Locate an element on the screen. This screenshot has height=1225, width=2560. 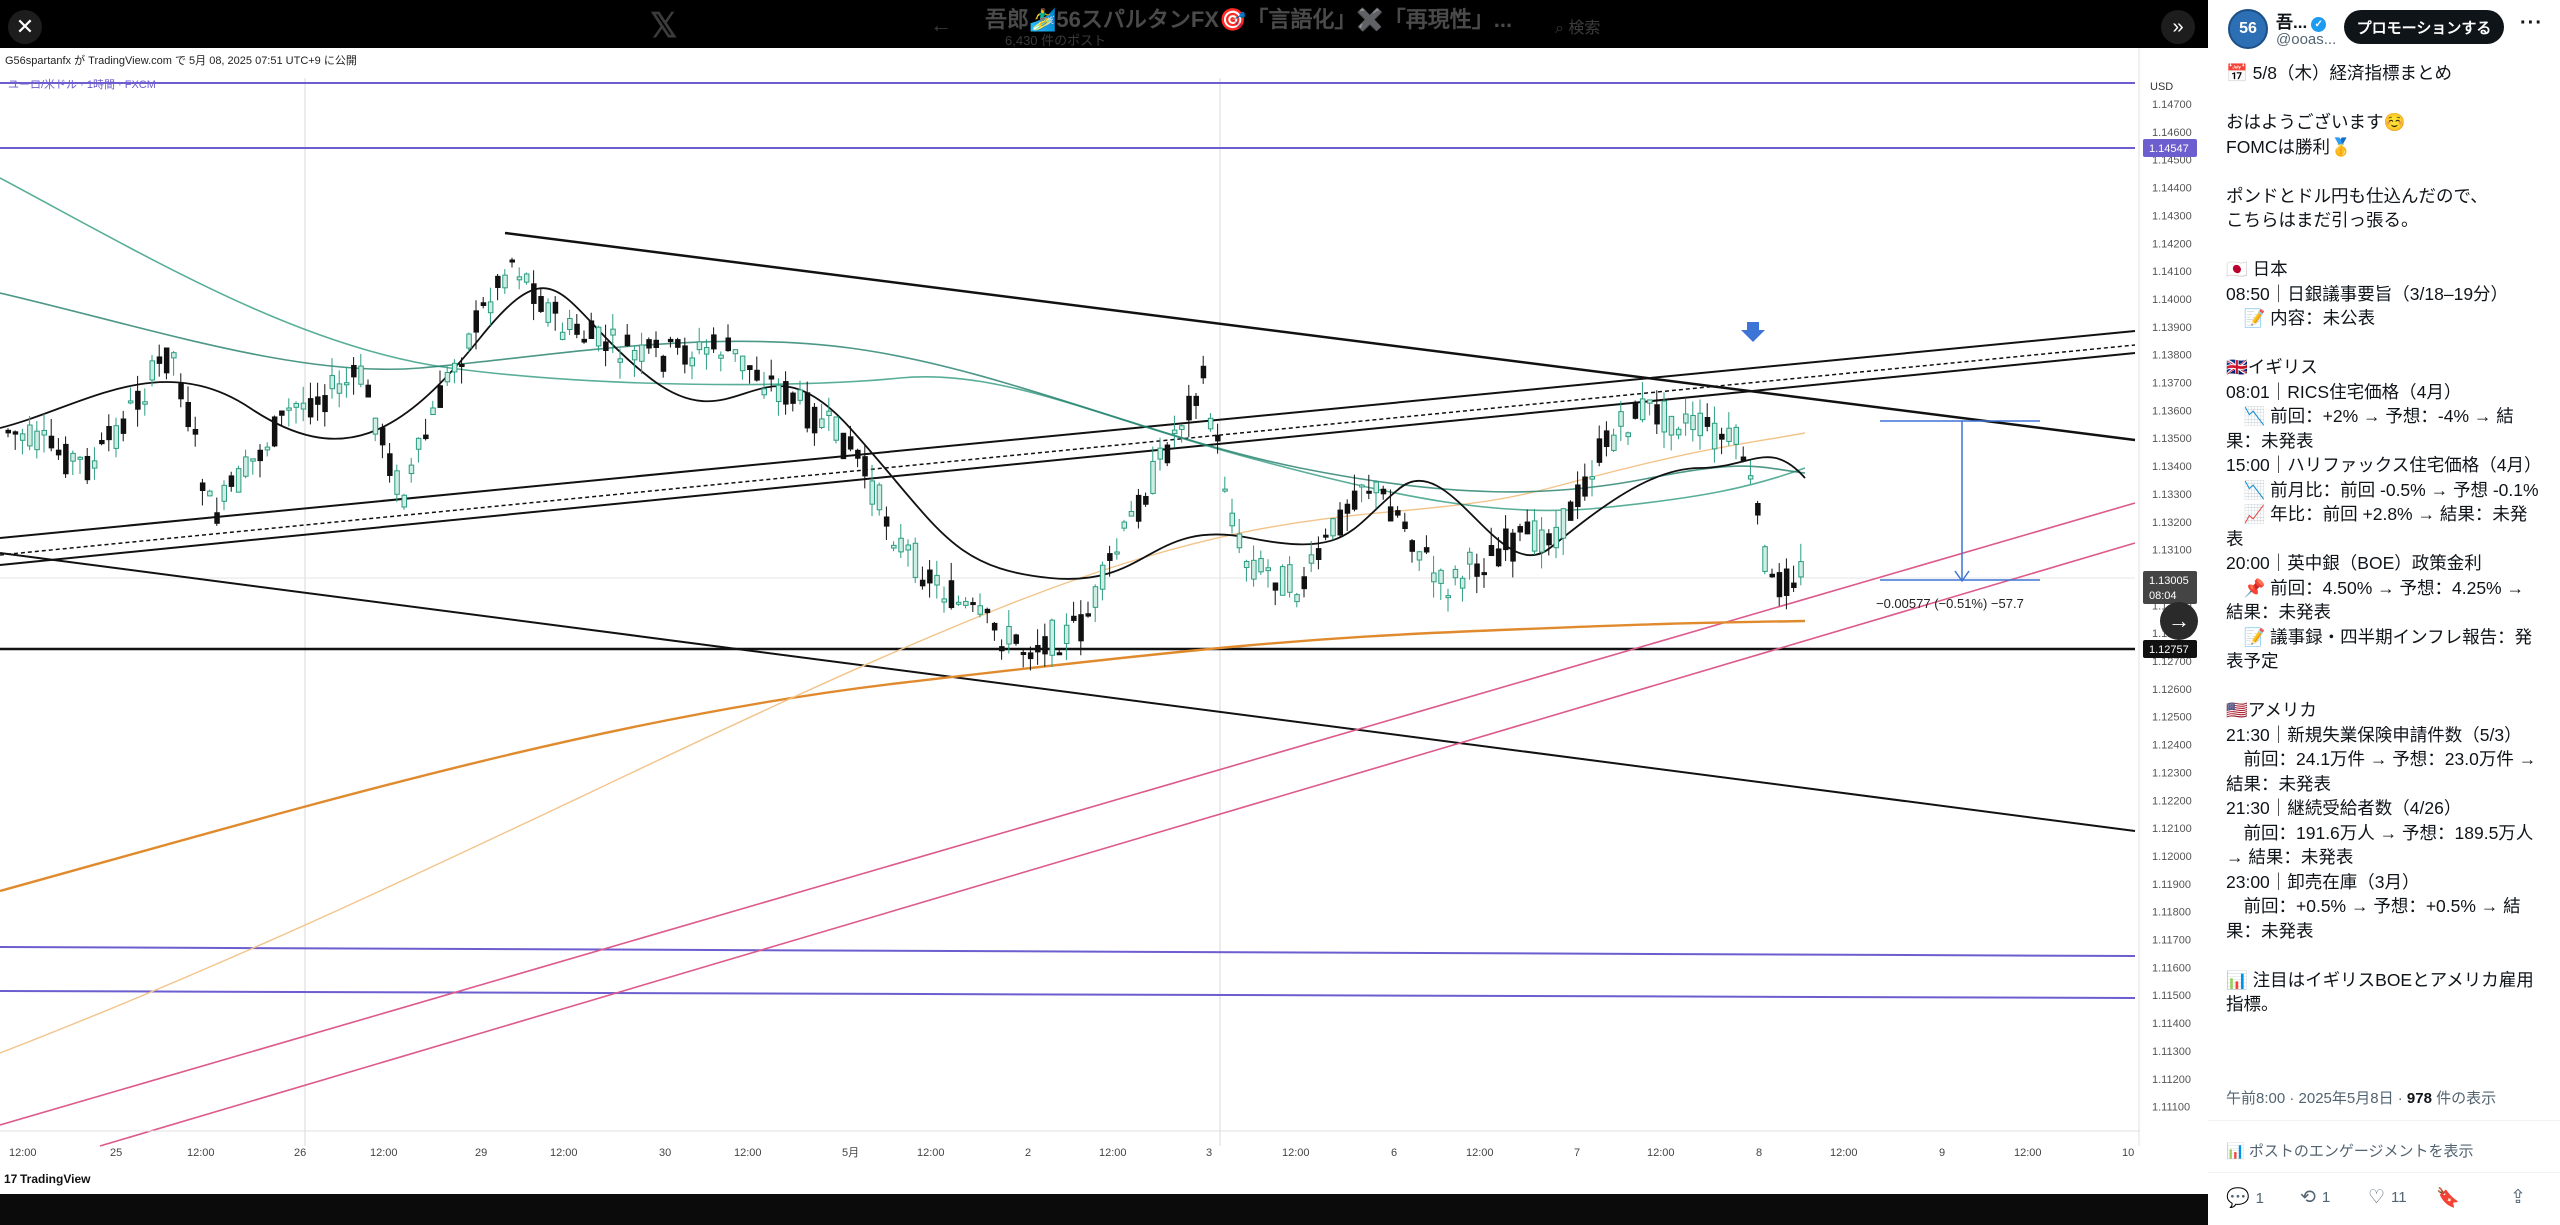
price-tick-label: 1.12200 is located at coordinates (2172, 801).